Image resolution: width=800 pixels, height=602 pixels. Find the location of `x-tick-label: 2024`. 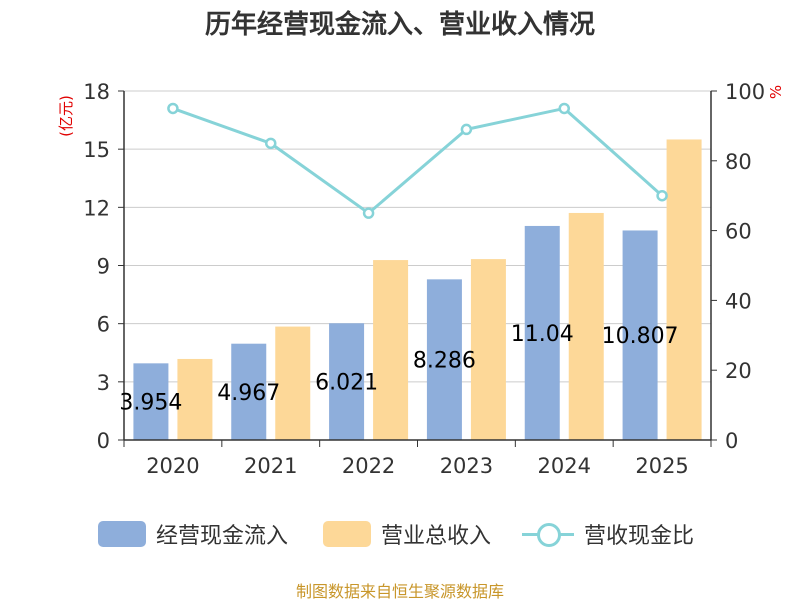

x-tick-label: 2024 is located at coordinates (564, 466).